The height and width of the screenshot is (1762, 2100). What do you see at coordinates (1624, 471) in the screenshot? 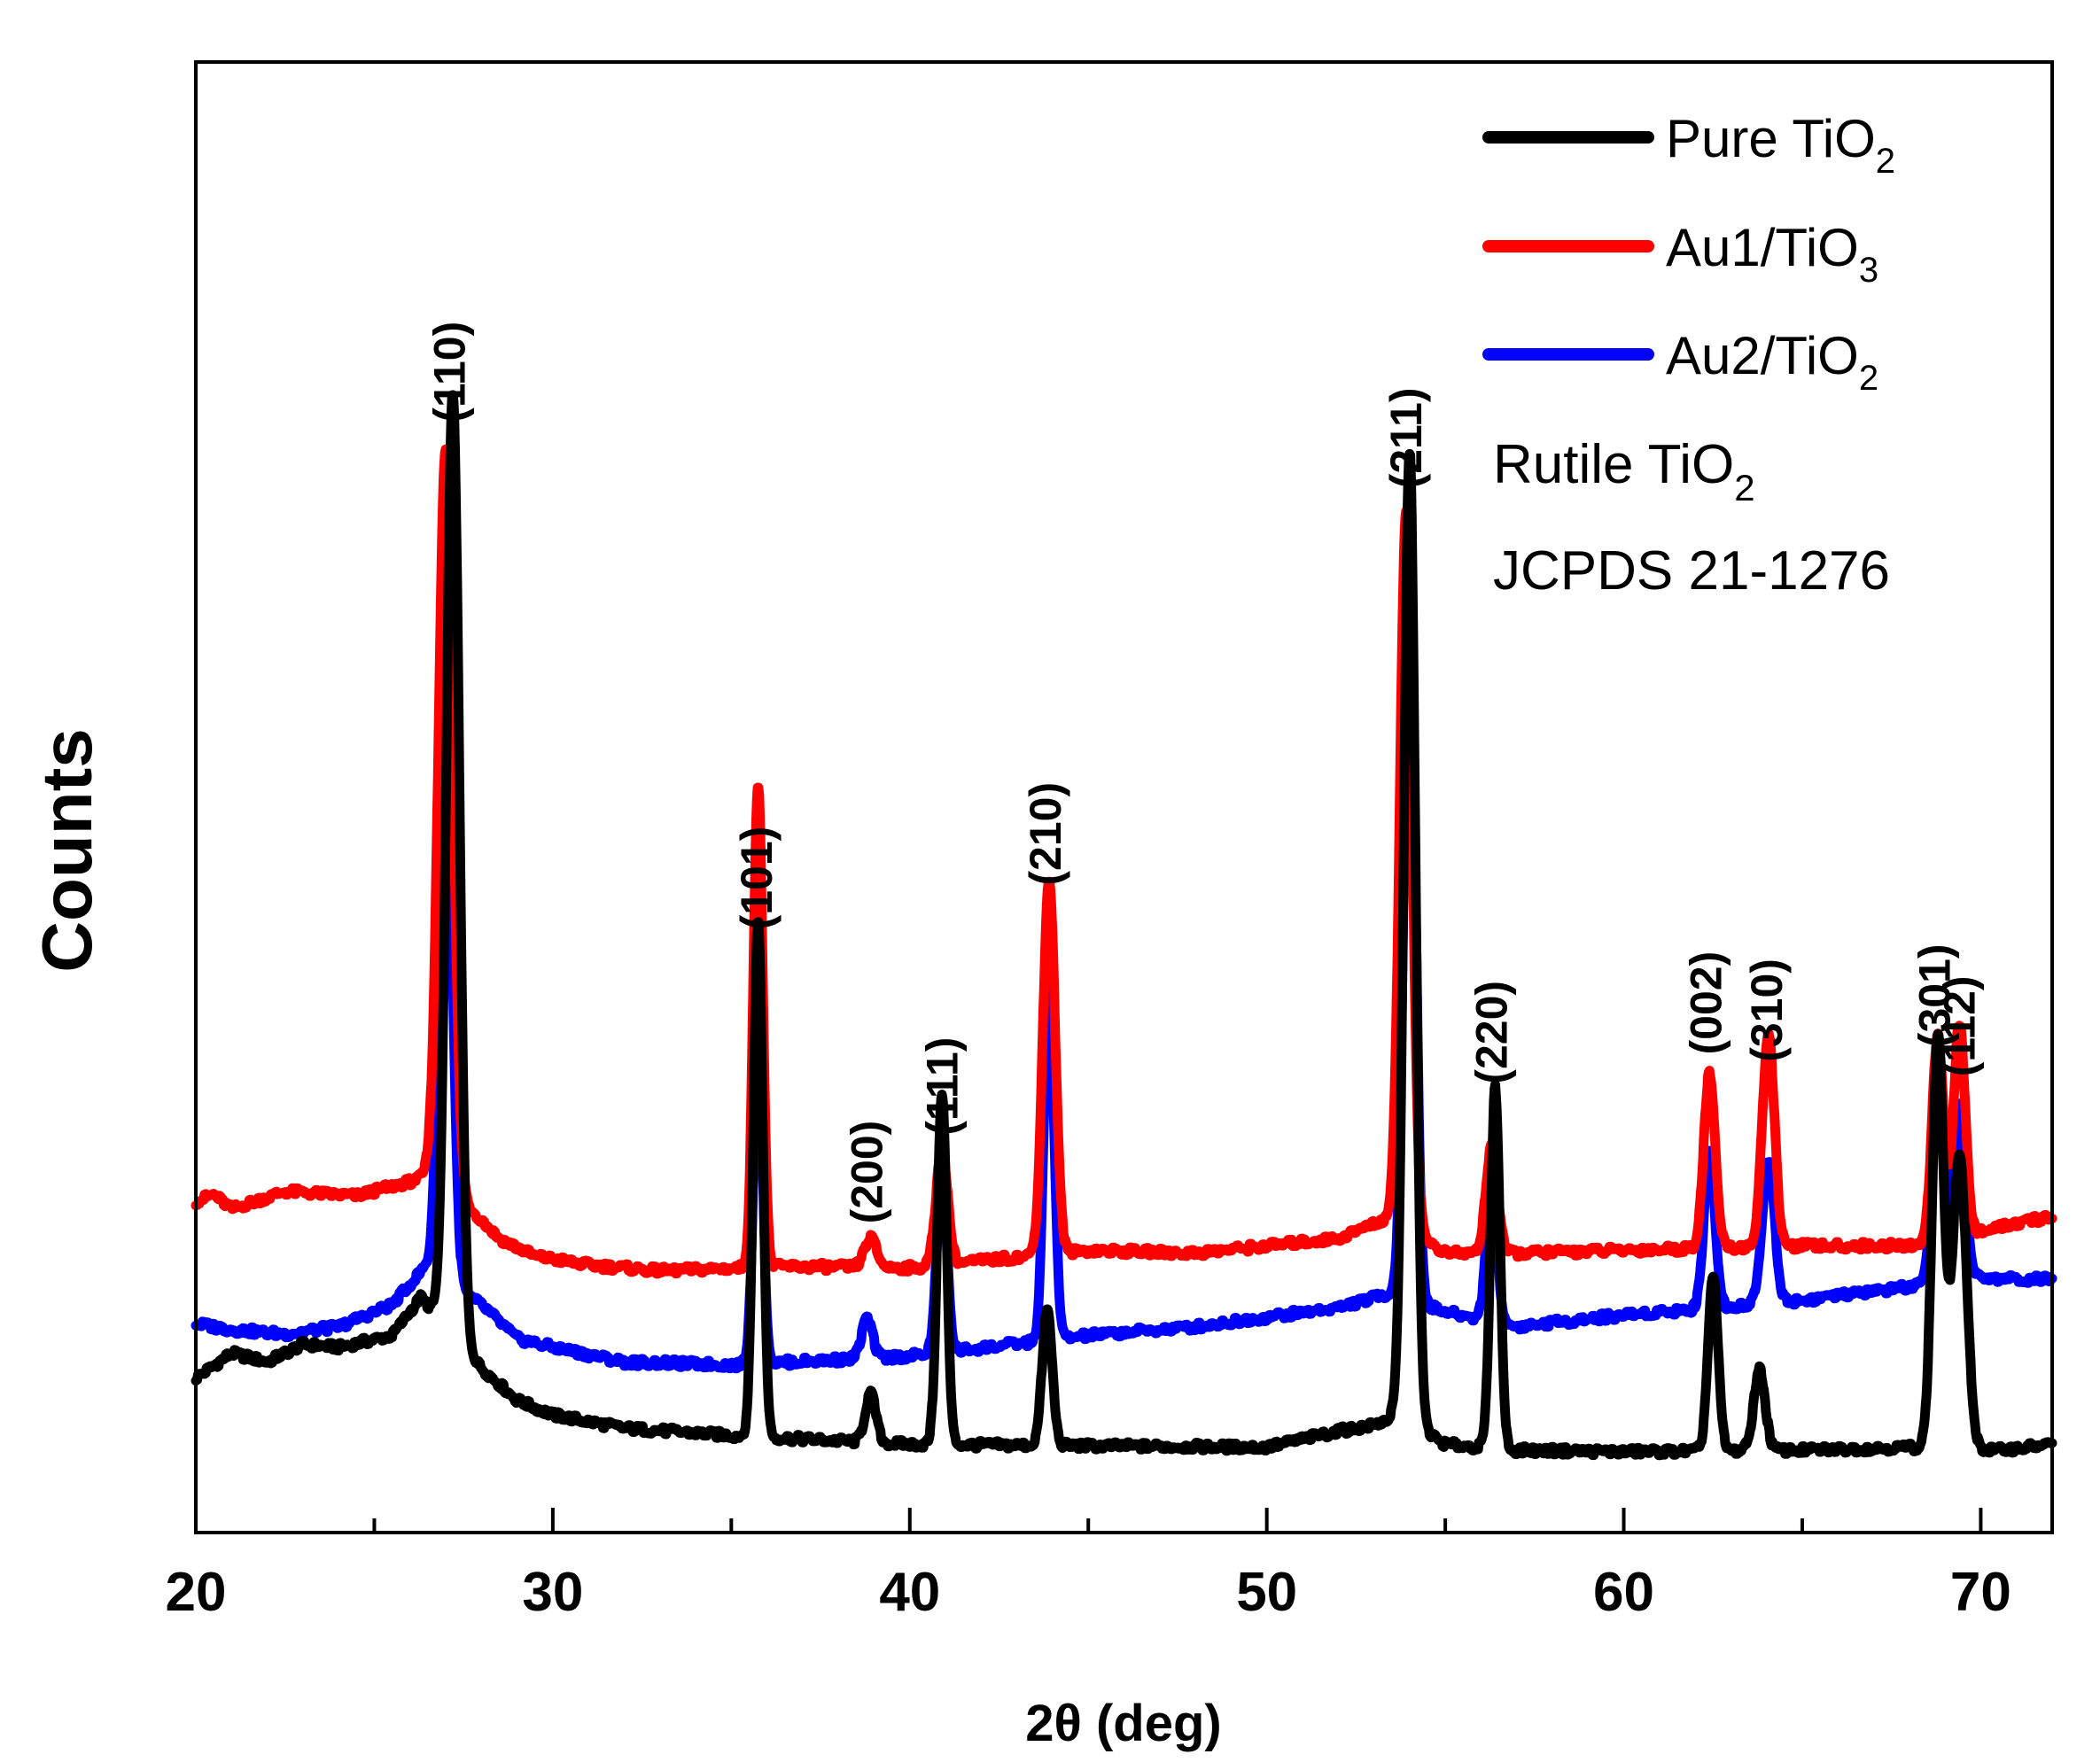
I see `reference-phase-note: Rutile TiO2` at bounding box center [1624, 471].